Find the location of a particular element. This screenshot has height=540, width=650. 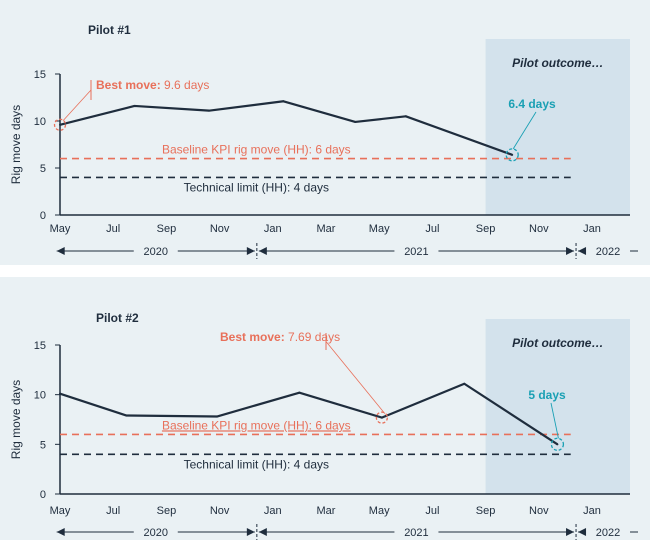

pilot-2-title: Pilot #2 is located at coordinates (117, 318).